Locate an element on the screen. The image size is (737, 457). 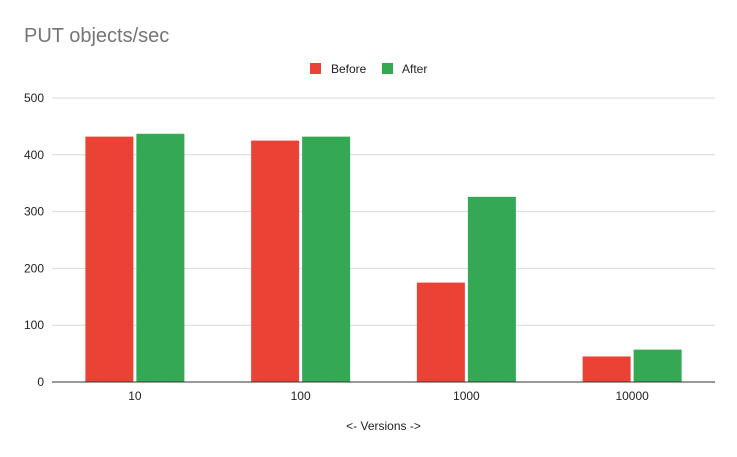
y-tick-label: 400 is located at coordinates (34, 155).